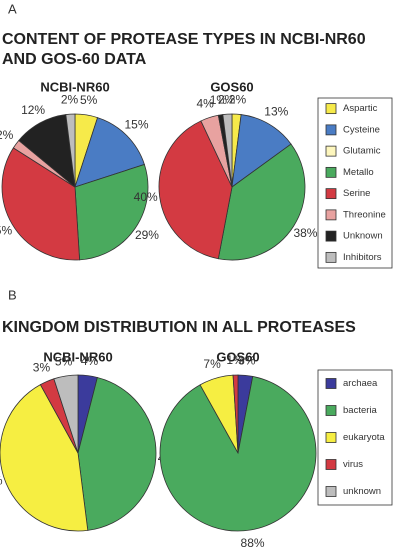 This screenshot has height=548, width=402. I want to click on value-label: 29%, so click(147, 235).